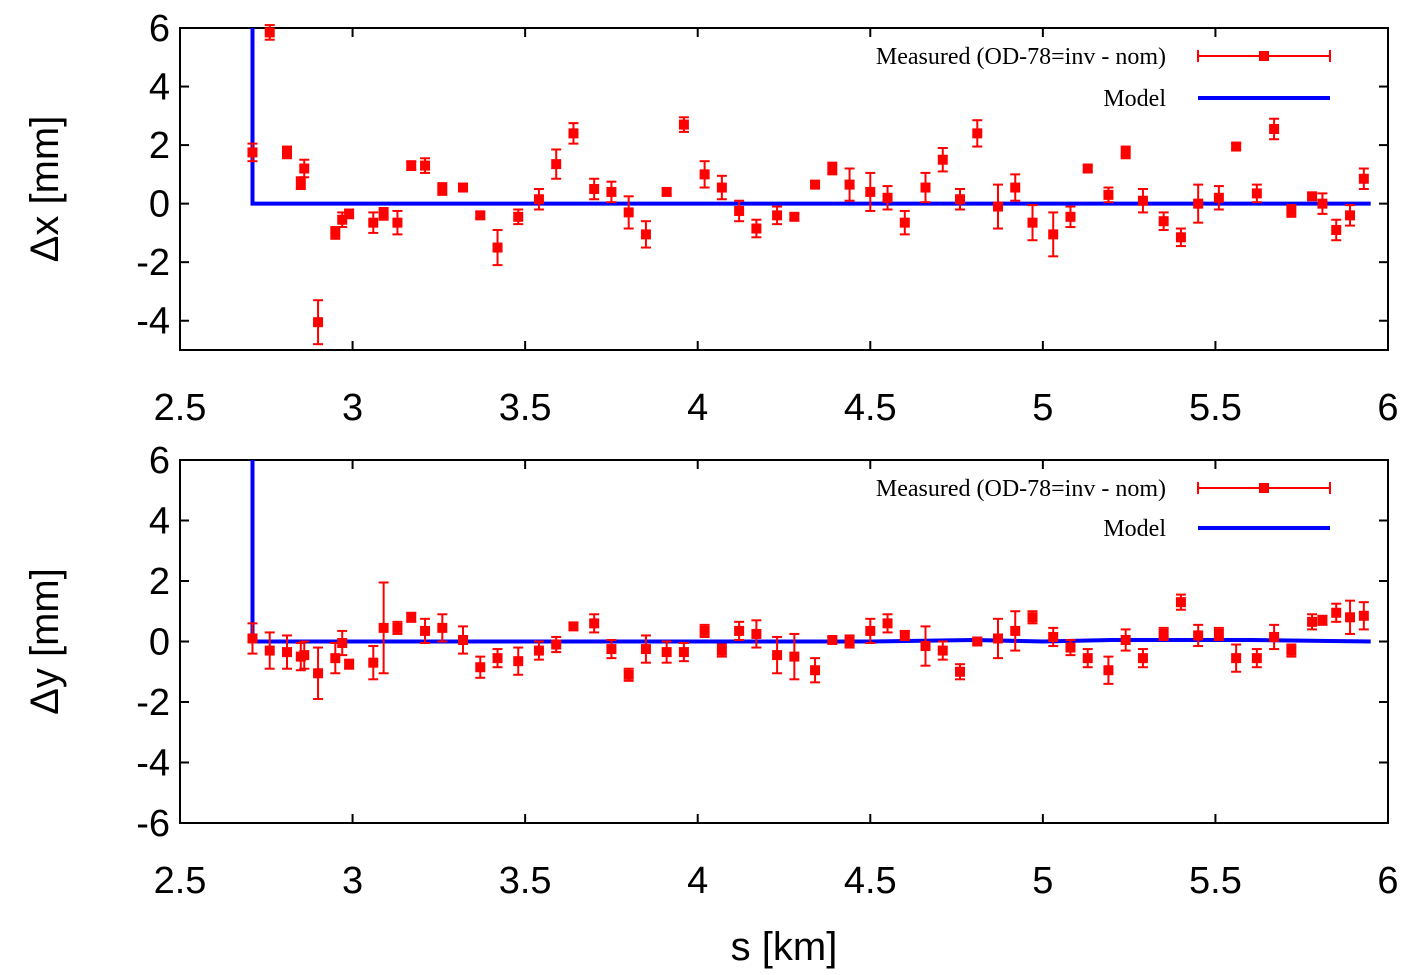 The height and width of the screenshot is (975, 1415). What do you see at coordinates (1042, 408) in the screenshot?
I see `x-tick-label: 5` at bounding box center [1042, 408].